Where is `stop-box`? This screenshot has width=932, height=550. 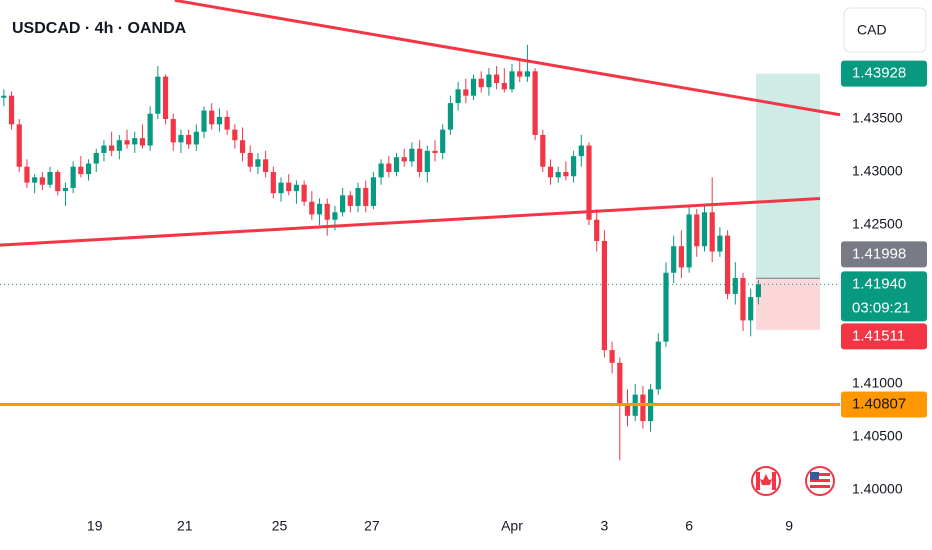
stop-box is located at coordinates (884, 336).